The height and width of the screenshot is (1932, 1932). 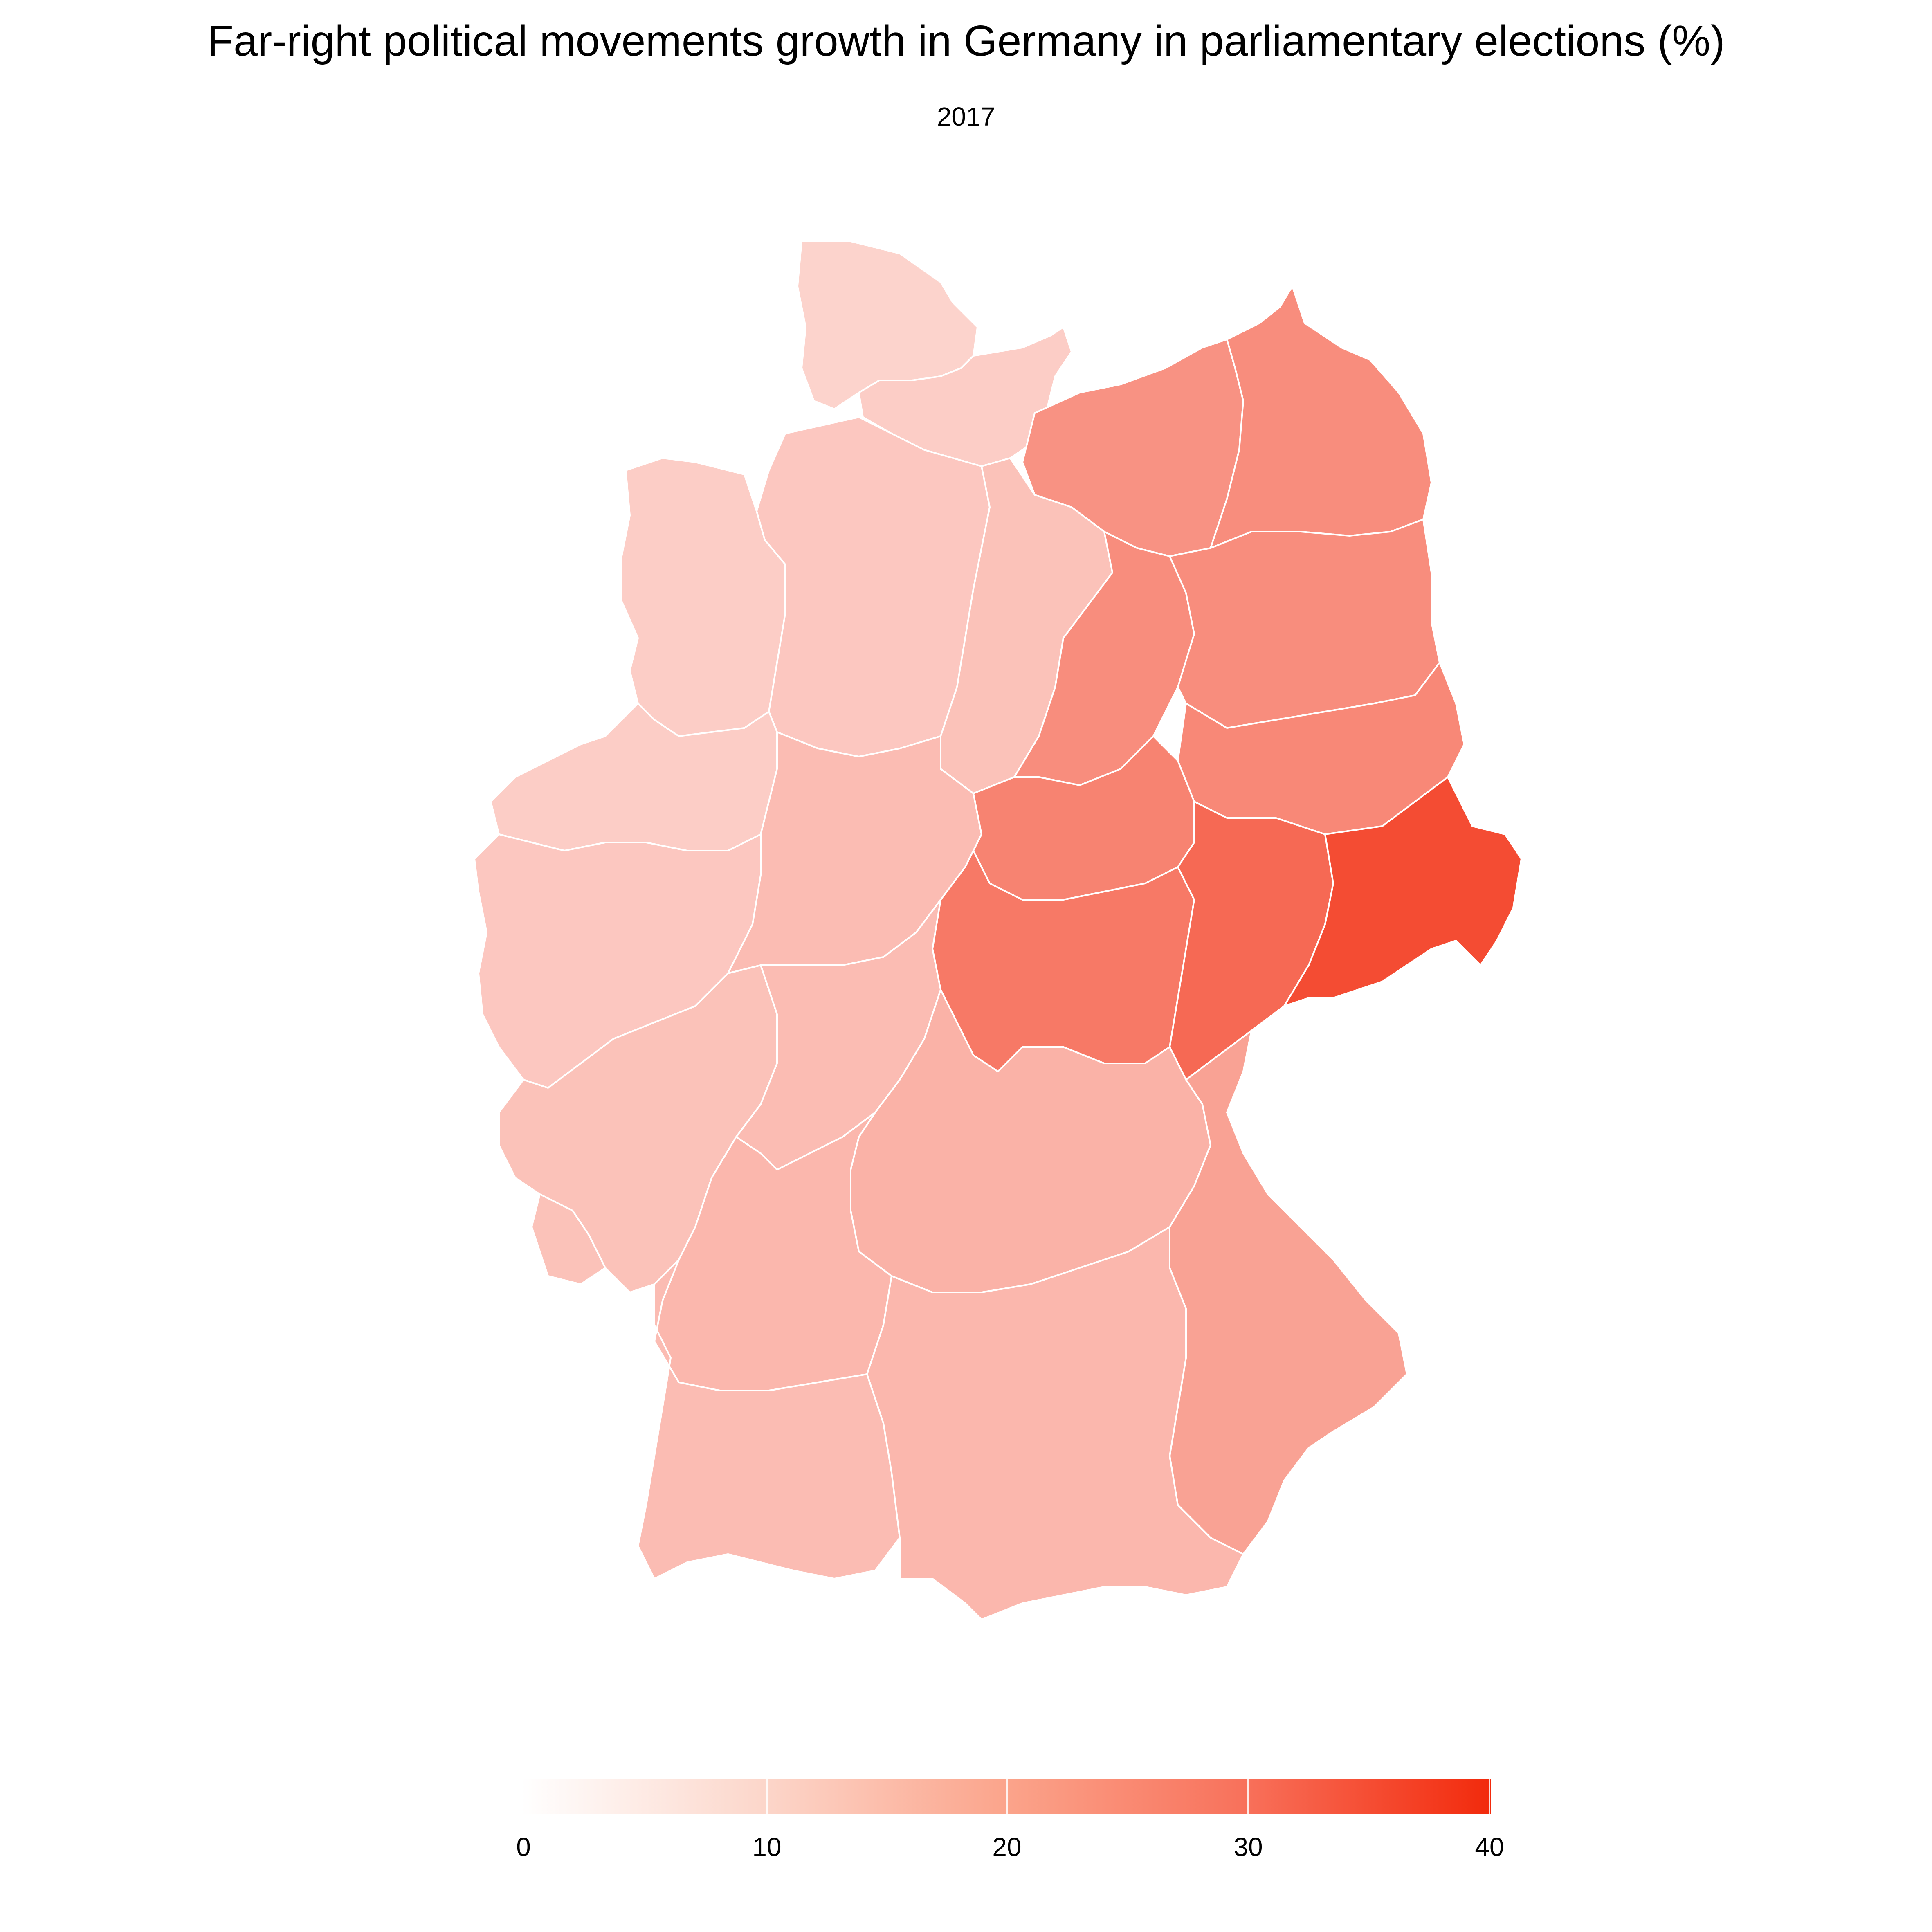 What do you see at coordinates (1248, 1847) in the screenshot?
I see `legend-tick-label-30: 30` at bounding box center [1248, 1847].